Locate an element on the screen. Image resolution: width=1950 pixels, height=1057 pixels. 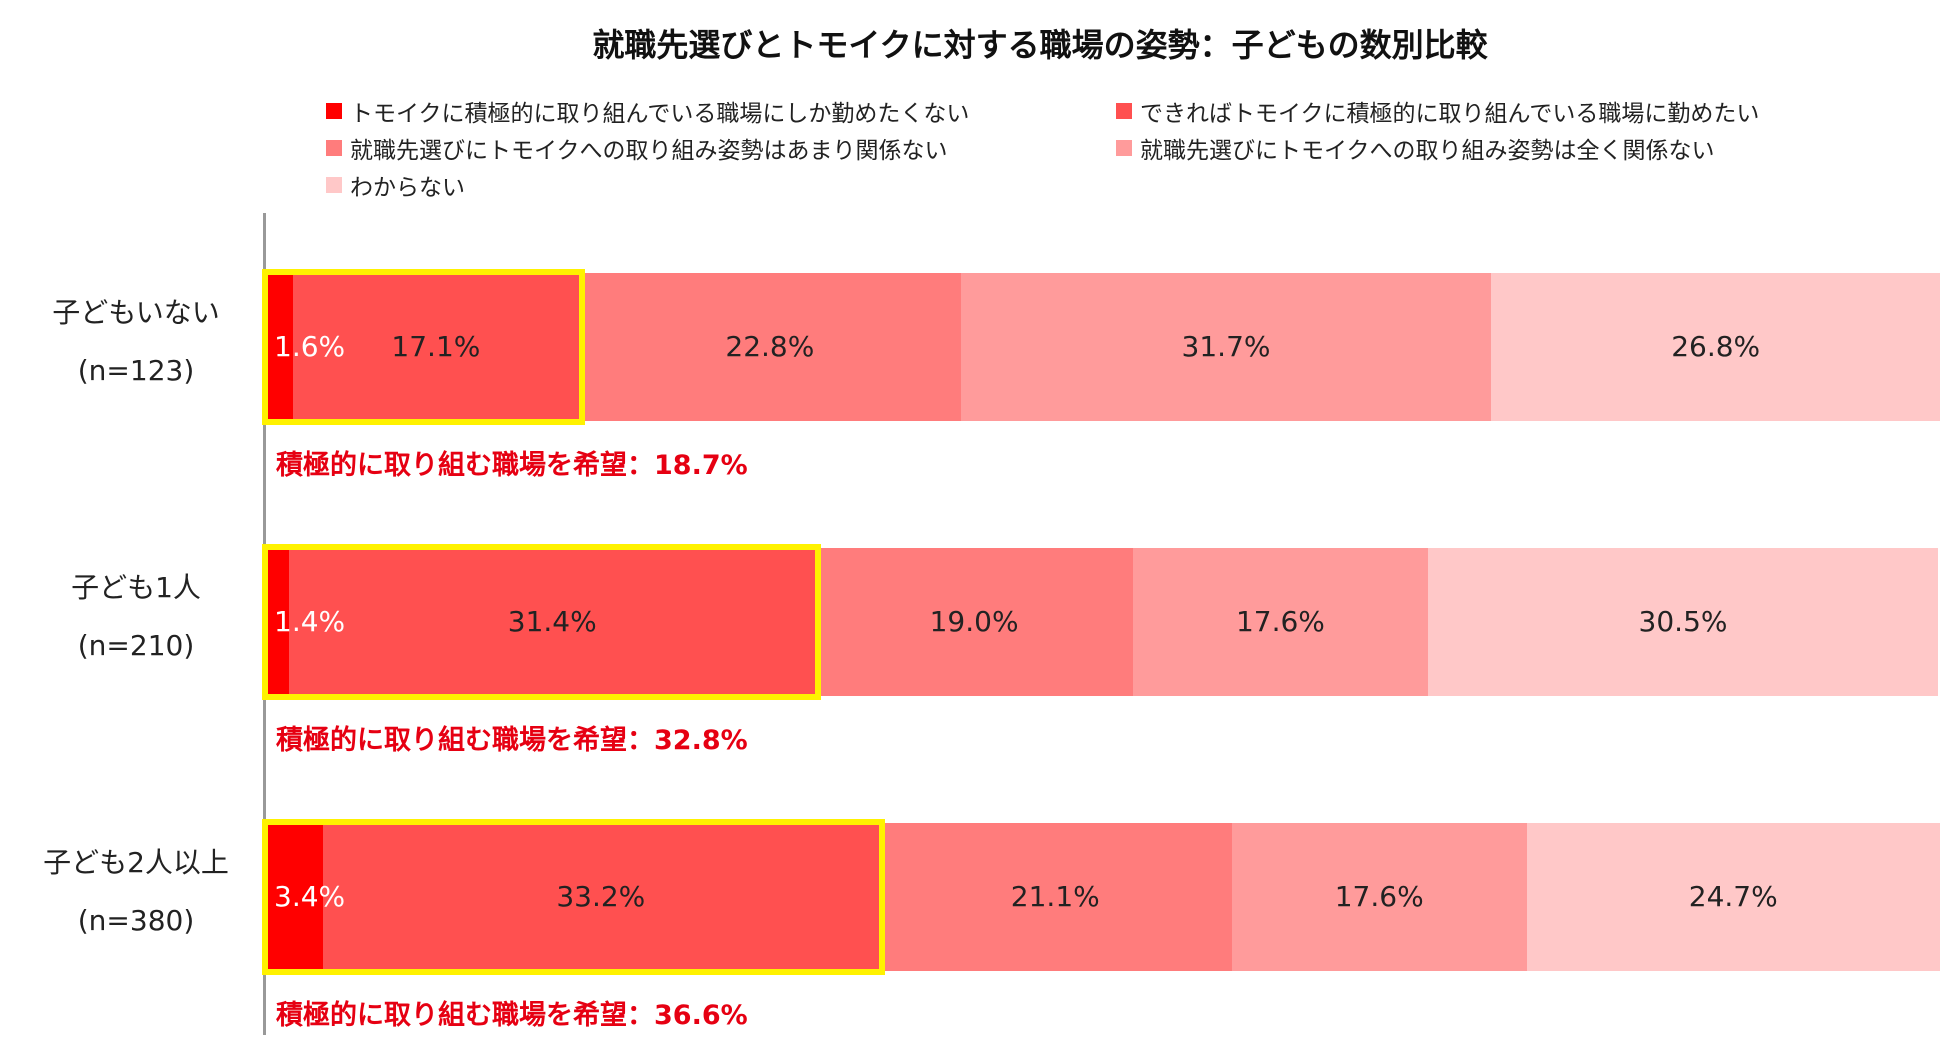
data-label: 17.1% is located at coordinates (436, 346).